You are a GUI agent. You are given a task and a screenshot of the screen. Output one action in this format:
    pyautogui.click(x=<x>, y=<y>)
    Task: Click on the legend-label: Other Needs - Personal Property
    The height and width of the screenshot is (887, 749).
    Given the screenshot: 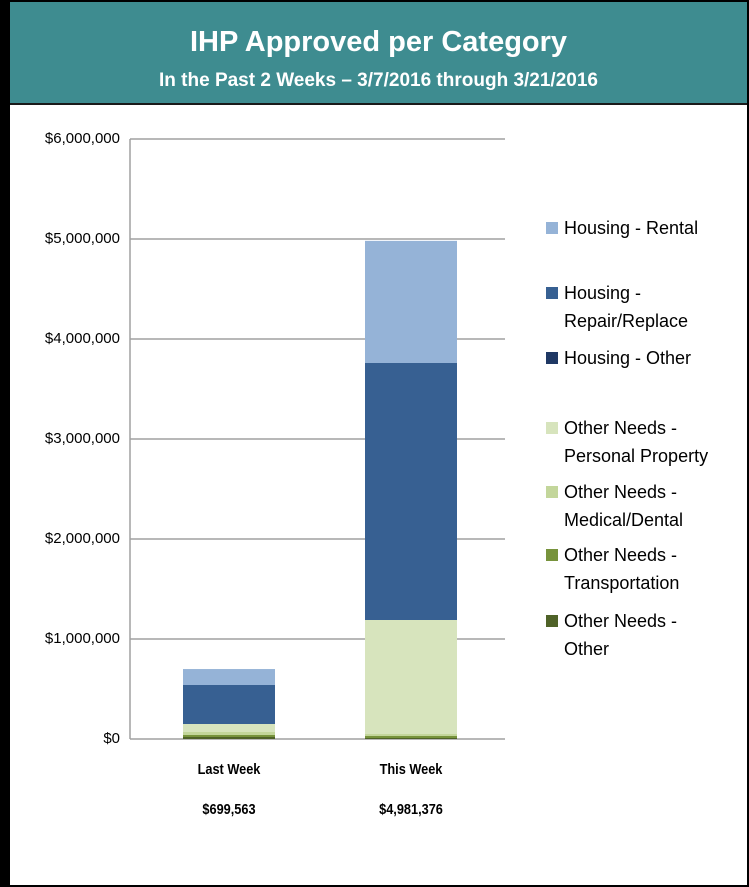 What is the action you would take?
    pyautogui.click(x=636, y=442)
    